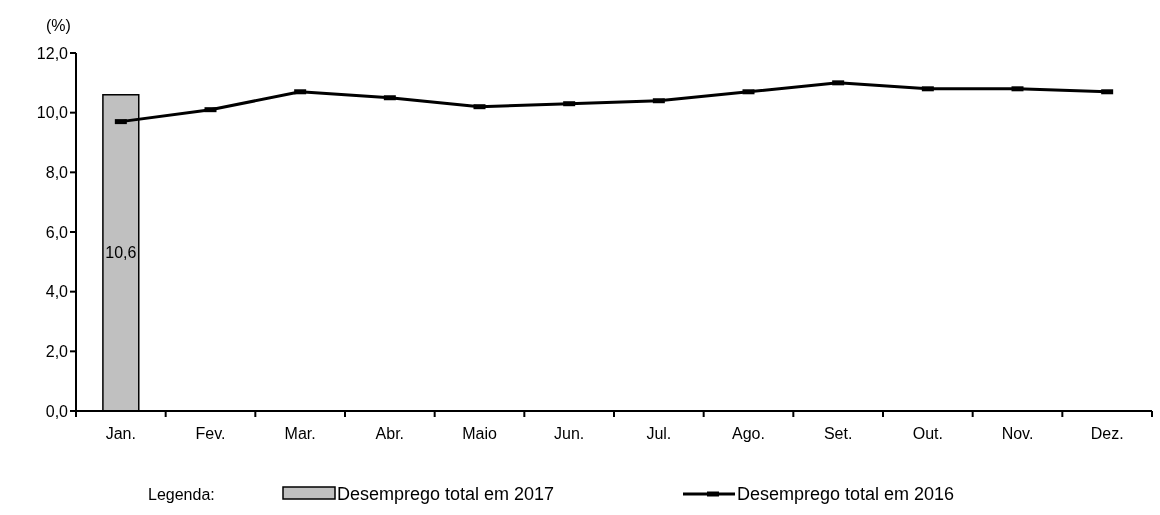 The height and width of the screenshot is (515, 1160). I want to click on x-tick-label: Mar., so click(300, 433).